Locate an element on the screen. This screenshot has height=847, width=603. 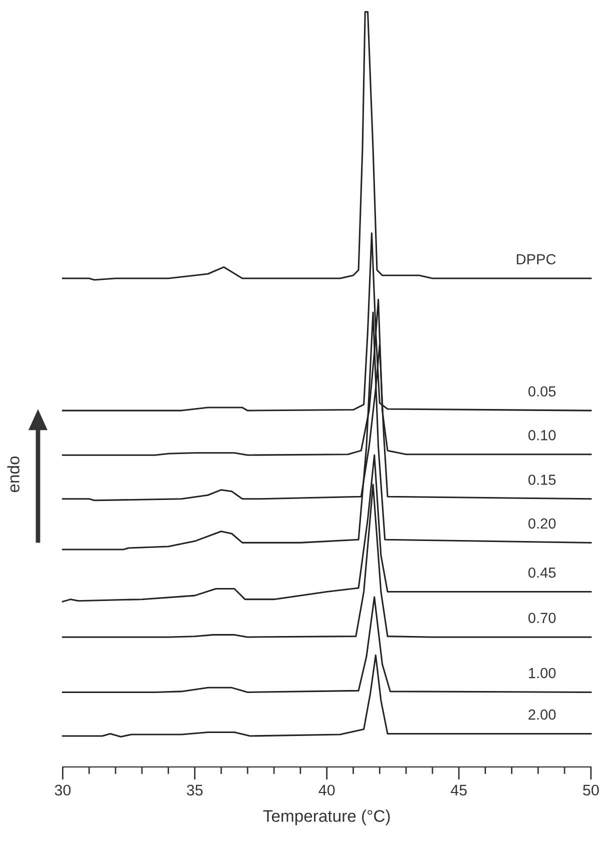
series-label: DPPC is located at coordinates (536, 259).